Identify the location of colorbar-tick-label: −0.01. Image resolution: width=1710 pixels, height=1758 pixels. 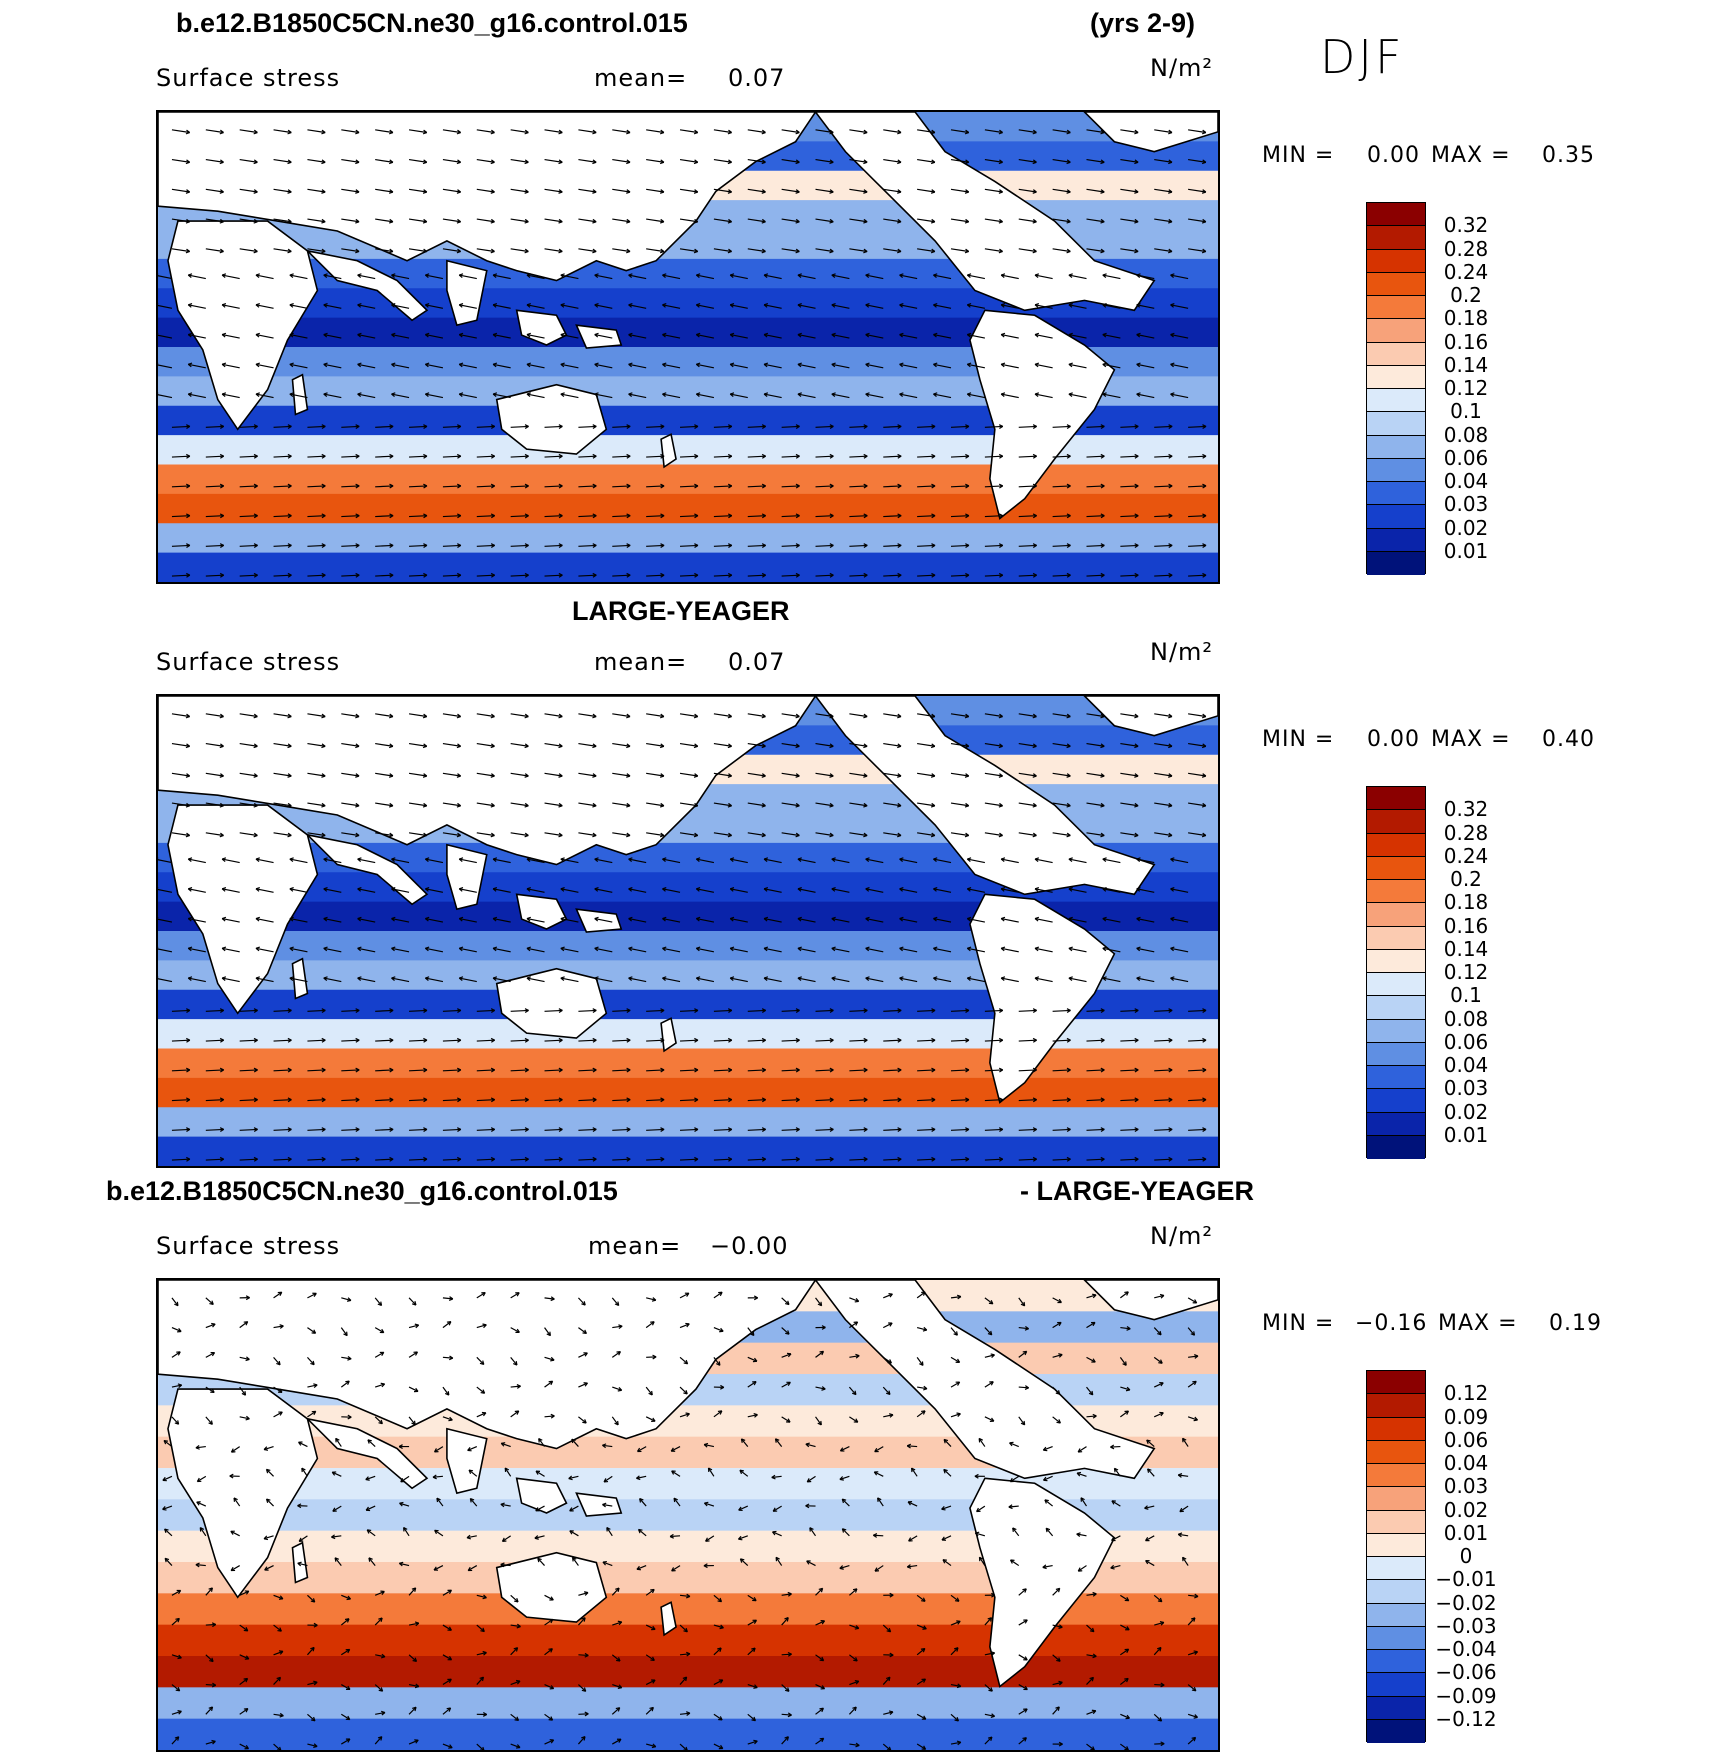
(1466, 1579).